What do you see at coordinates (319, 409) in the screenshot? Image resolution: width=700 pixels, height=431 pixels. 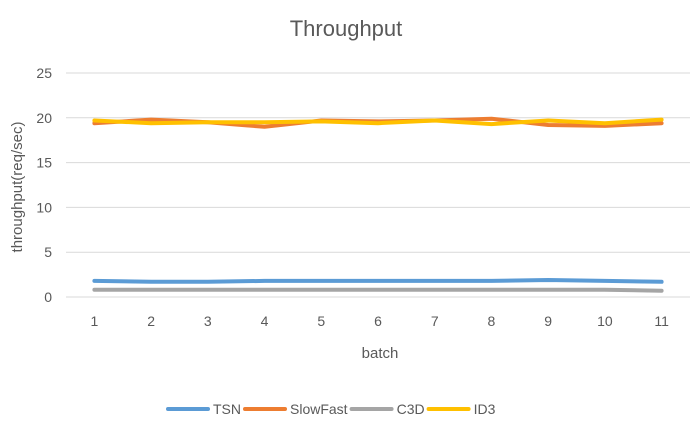 I see `legend-label: SlowFast` at bounding box center [319, 409].